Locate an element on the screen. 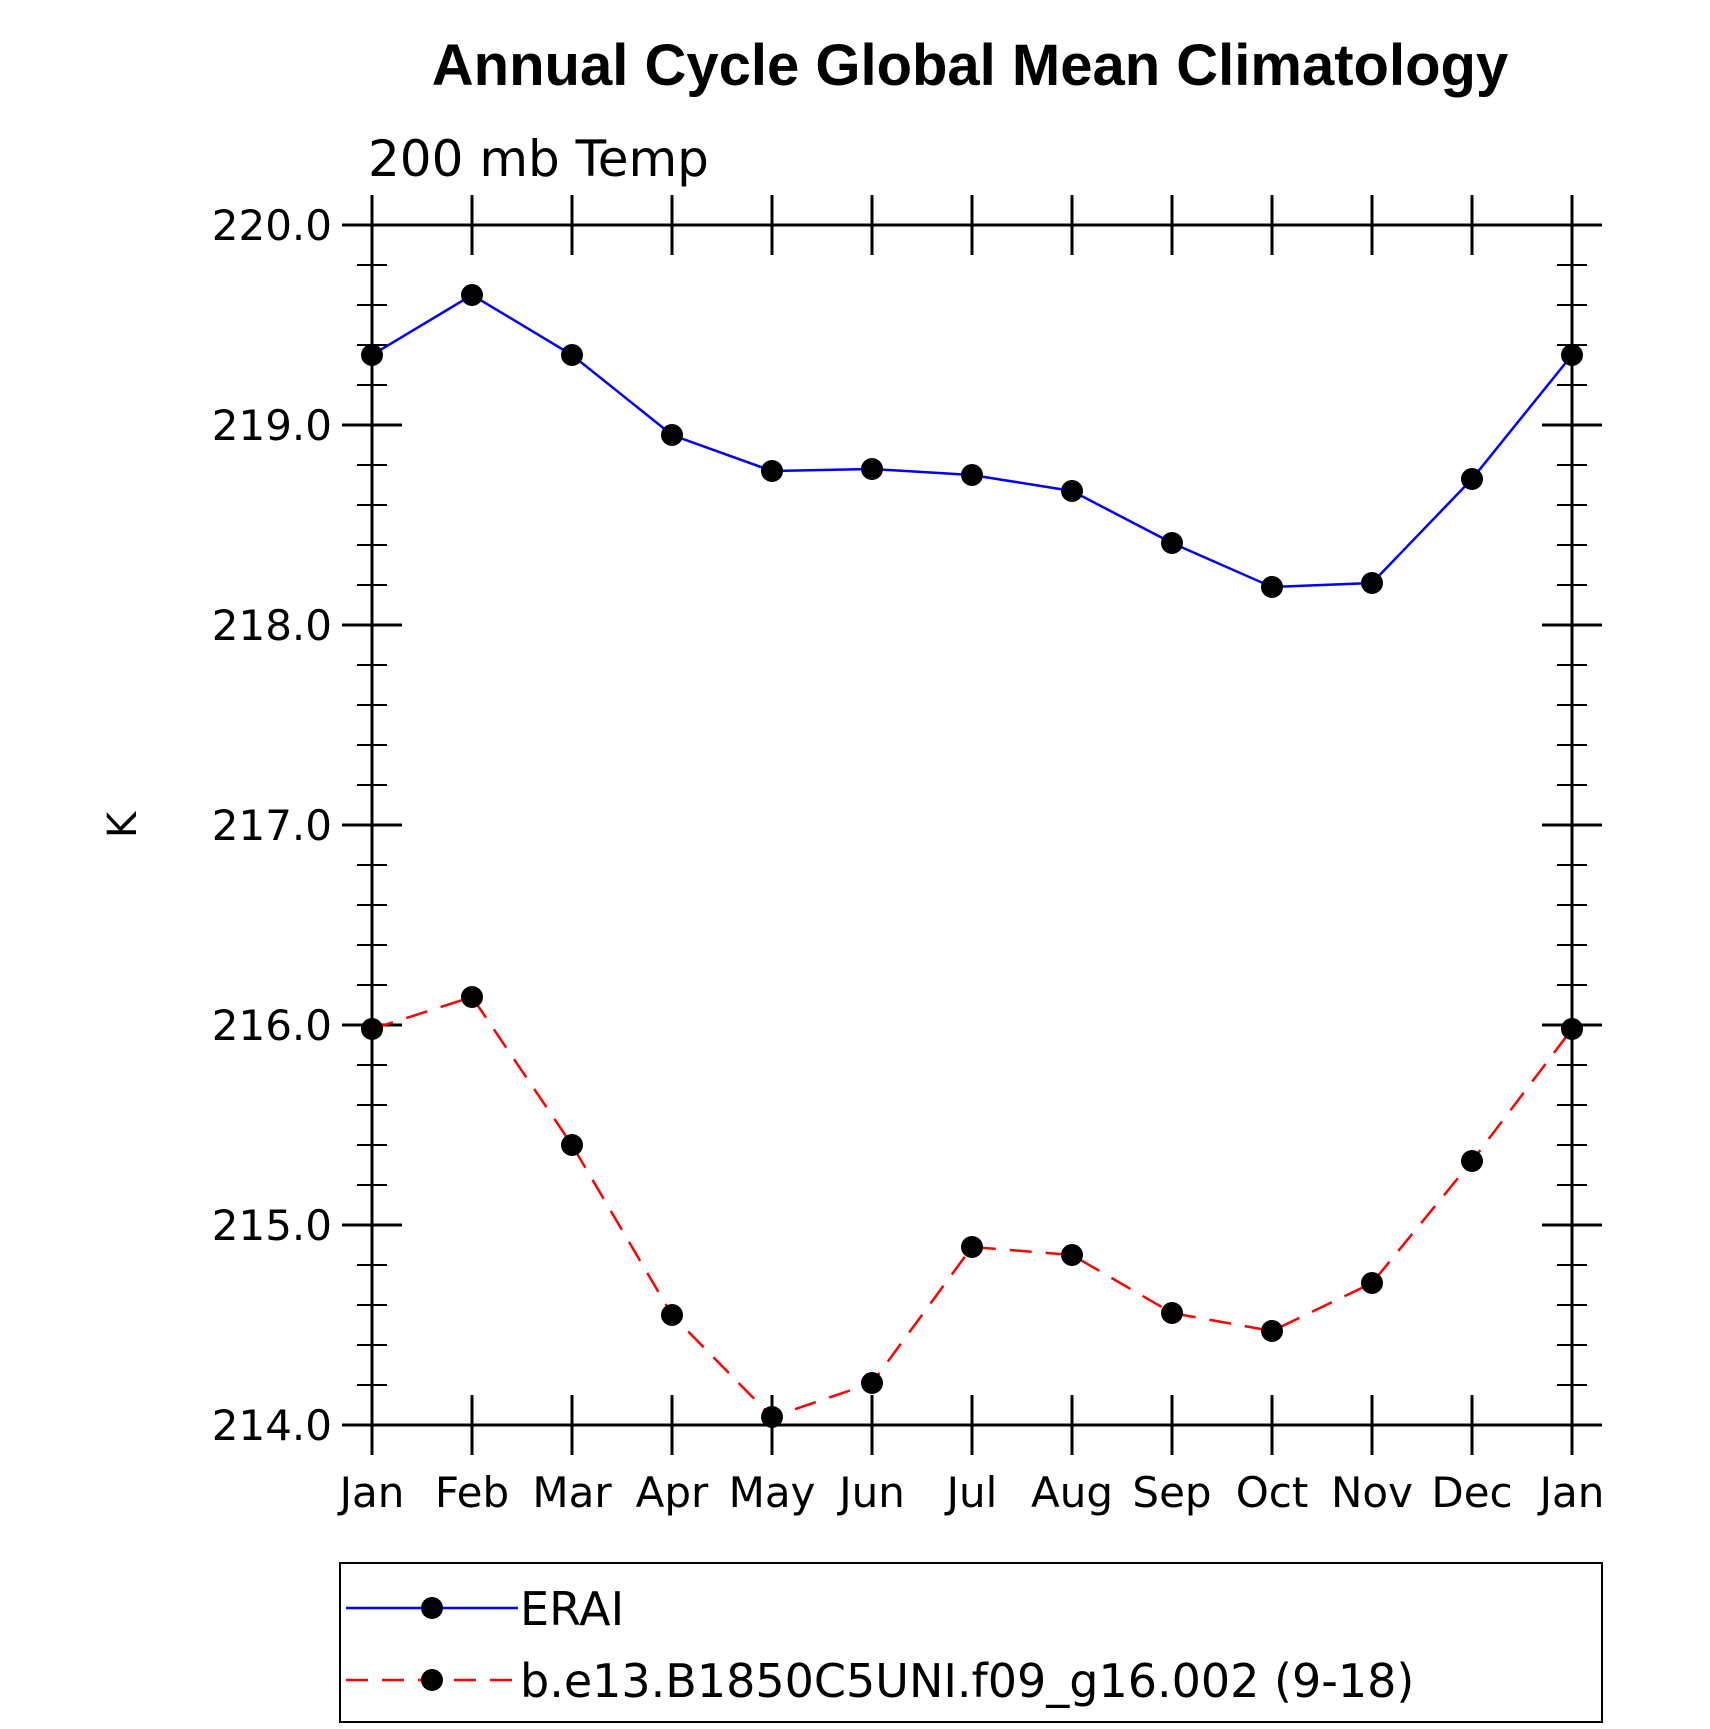 The height and width of the screenshot is (1729, 1710). y-tick-label: 214.0 is located at coordinates (272, 1425).